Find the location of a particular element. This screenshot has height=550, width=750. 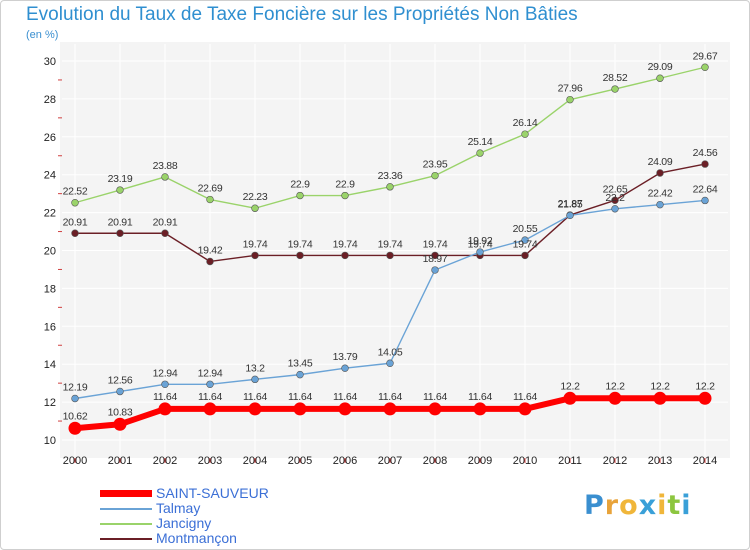

data-label: 18.97 is located at coordinates (435, 259).